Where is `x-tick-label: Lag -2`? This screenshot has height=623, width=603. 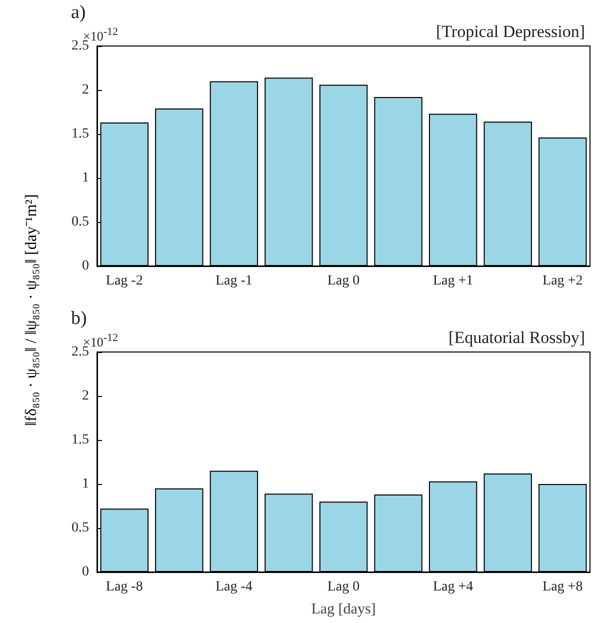
x-tick-label: Lag -2 is located at coordinates (124, 281).